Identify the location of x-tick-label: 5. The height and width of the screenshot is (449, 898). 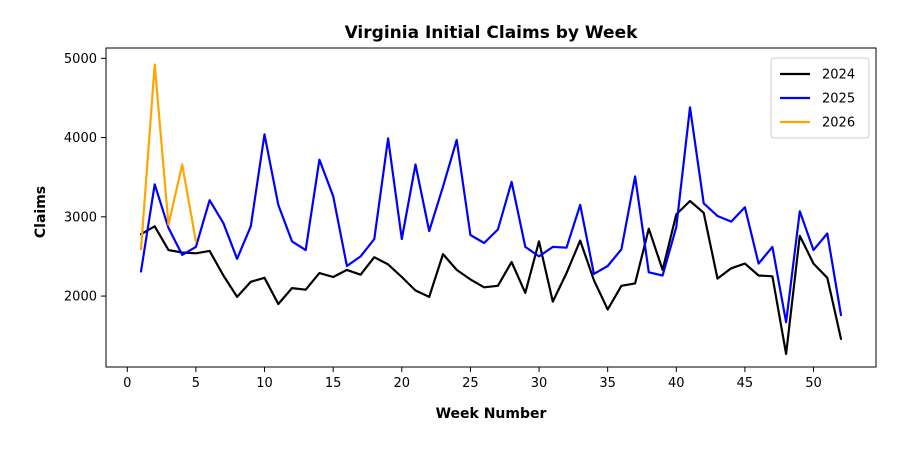
(196, 383).